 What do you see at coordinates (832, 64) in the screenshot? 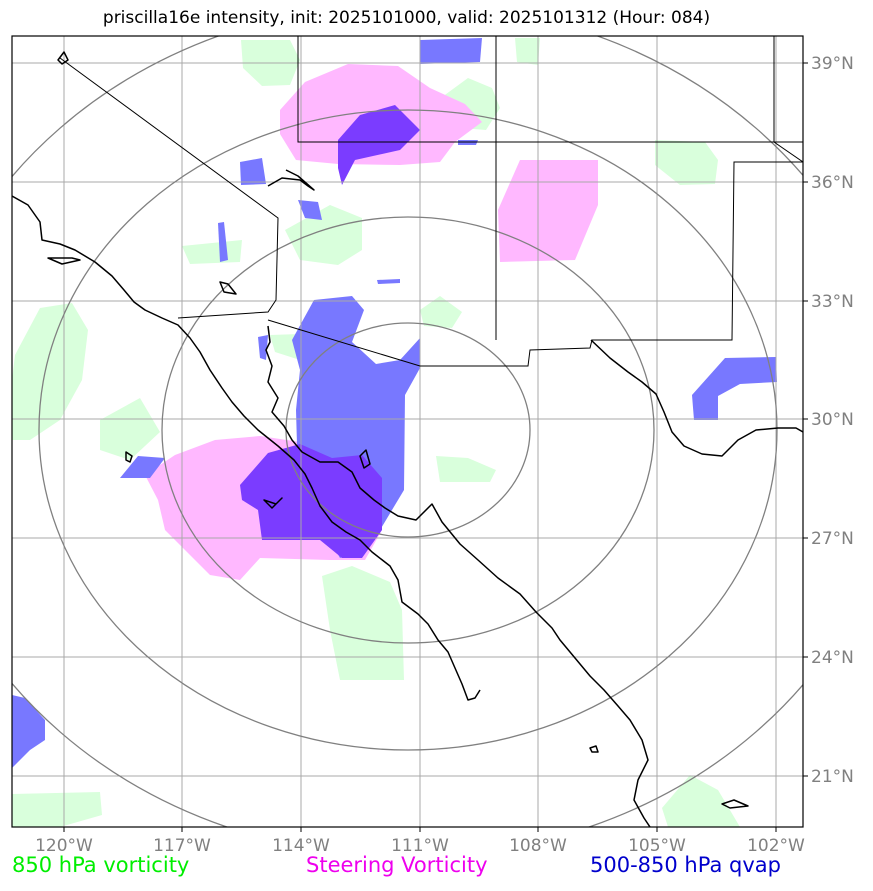
I see `lat-tick-39n: 39°N` at bounding box center [832, 64].